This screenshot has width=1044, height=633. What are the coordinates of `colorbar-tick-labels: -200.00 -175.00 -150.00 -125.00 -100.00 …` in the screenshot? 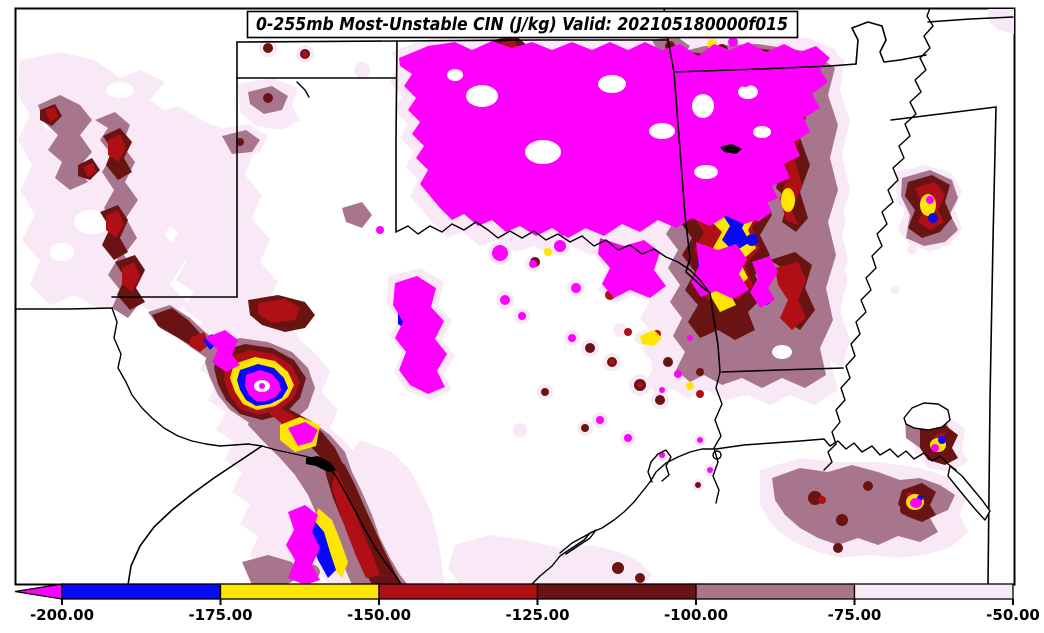 It's located at (535, 615).